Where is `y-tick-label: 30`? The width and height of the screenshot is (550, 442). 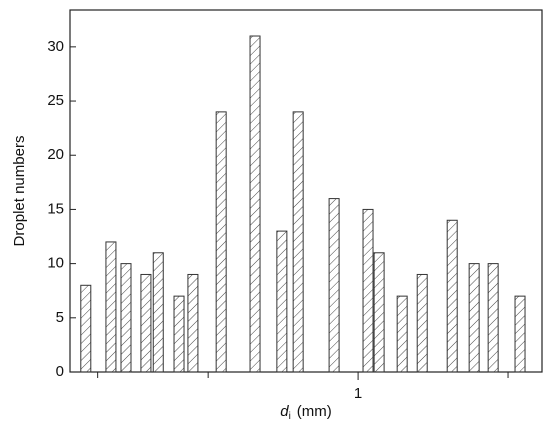
y-tick-label: 30 is located at coordinates (55, 46).